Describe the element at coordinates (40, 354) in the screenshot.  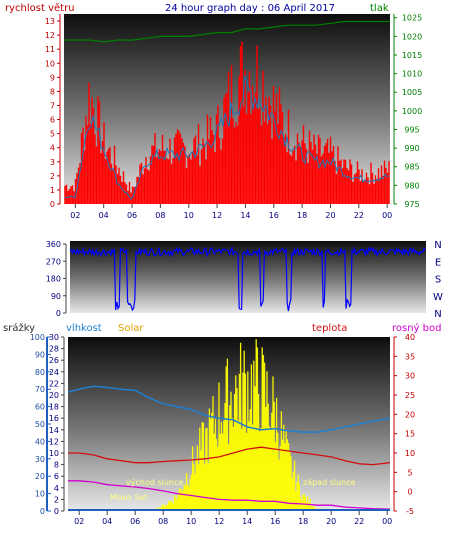
I see `rain-tick-label: 90` at that location.